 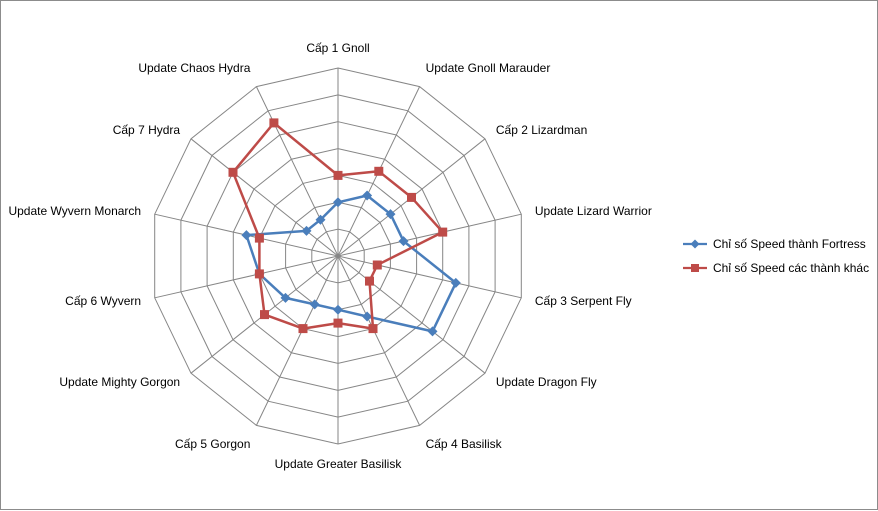 What do you see at coordinates (147, 130) in the screenshot?
I see `category-label: Cấp 7 Hydra` at bounding box center [147, 130].